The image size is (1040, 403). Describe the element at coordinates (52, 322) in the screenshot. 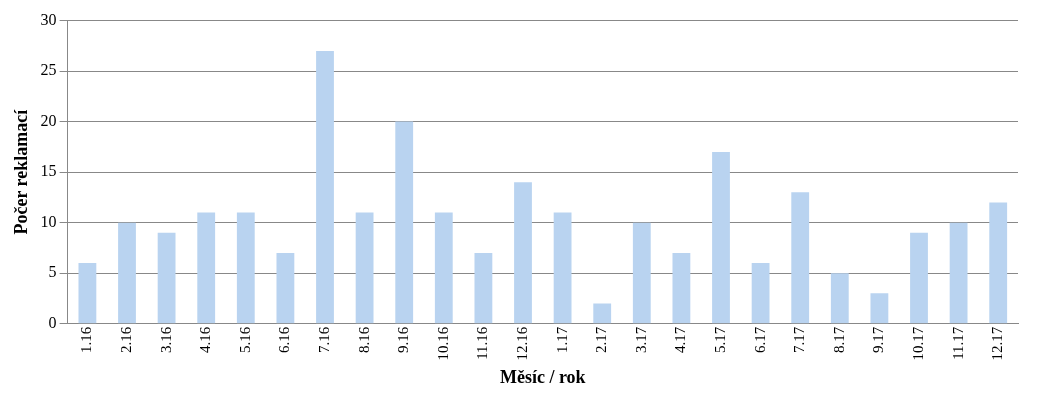

I see `y-tick-label: 0` at that location.